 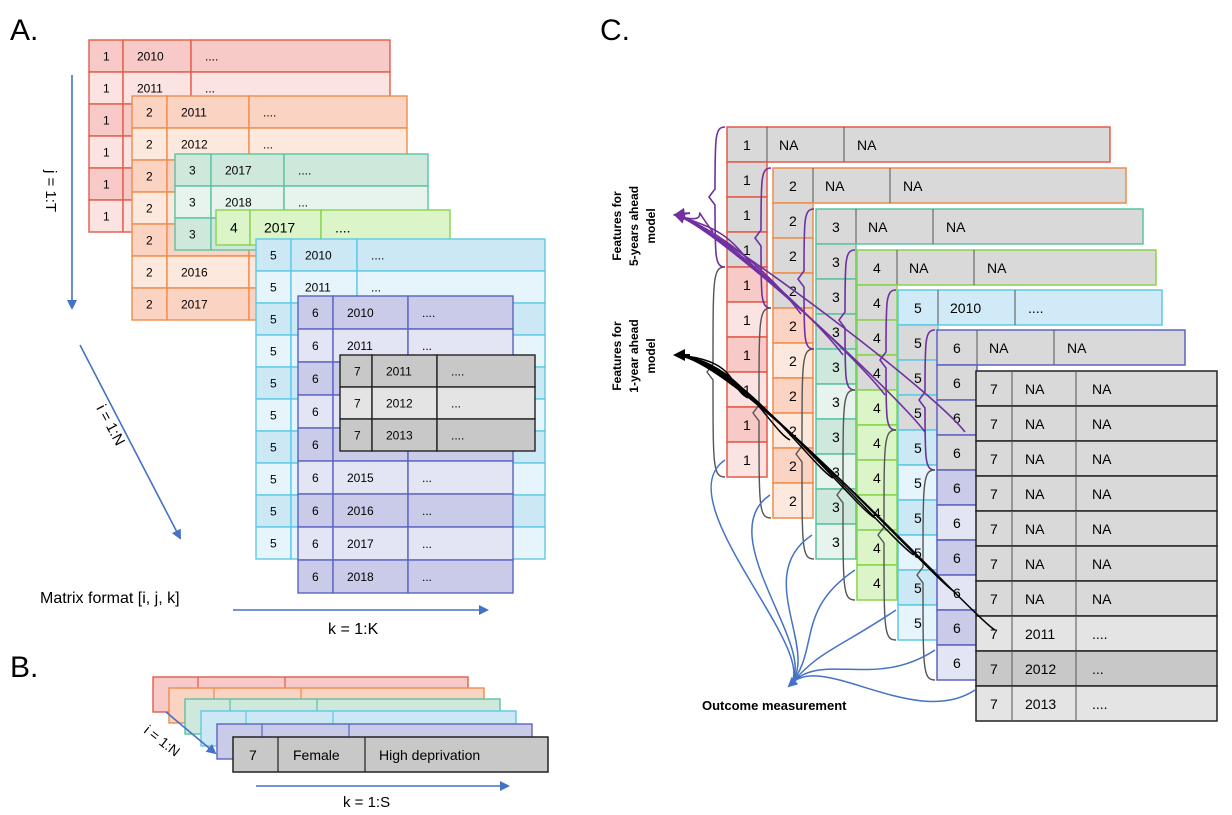 I want to click on panel-b-i-axis-arrow, so click(x=191, y=733).